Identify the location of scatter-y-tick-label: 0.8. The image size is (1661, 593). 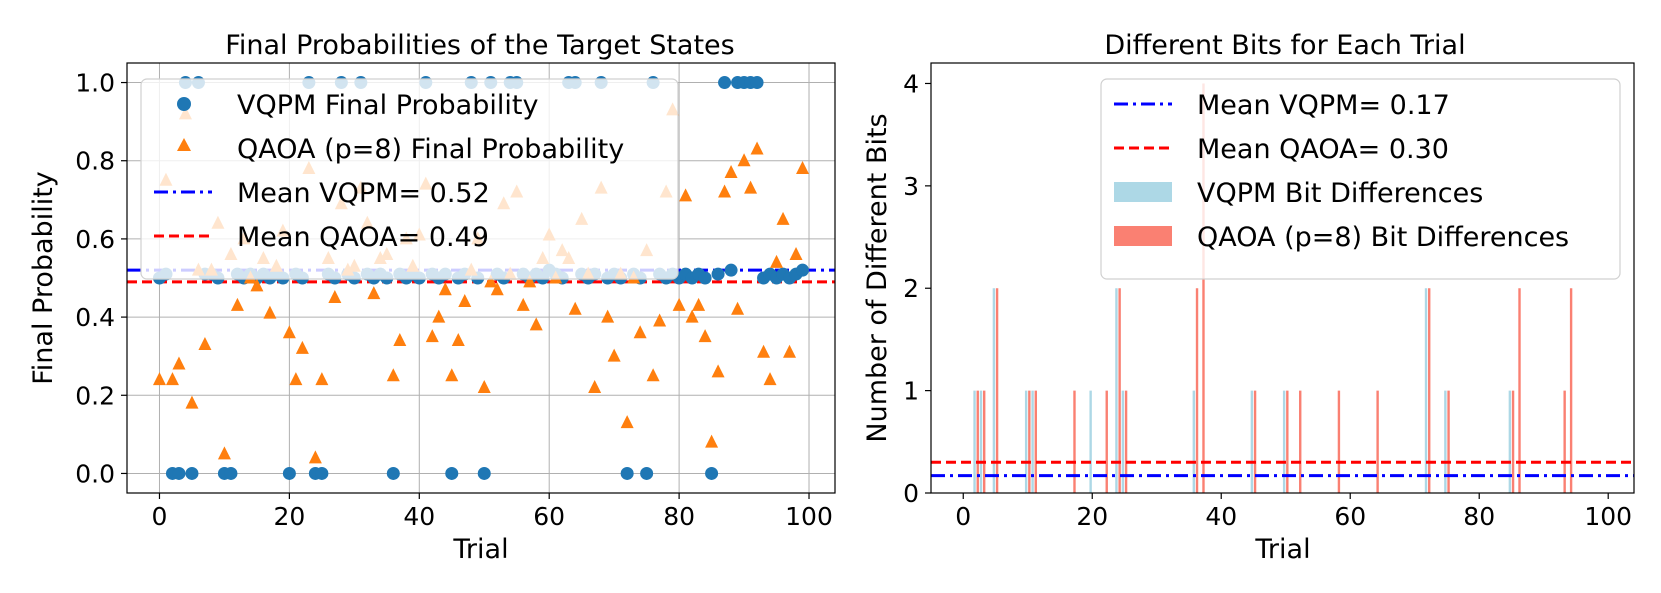
(95, 161).